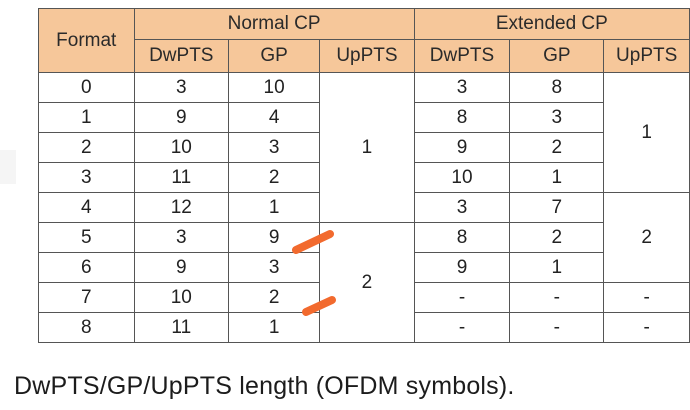 The image size is (690, 410). Describe the element at coordinates (181, 207) in the screenshot. I see `normal-dwpts-cell: 12` at that location.